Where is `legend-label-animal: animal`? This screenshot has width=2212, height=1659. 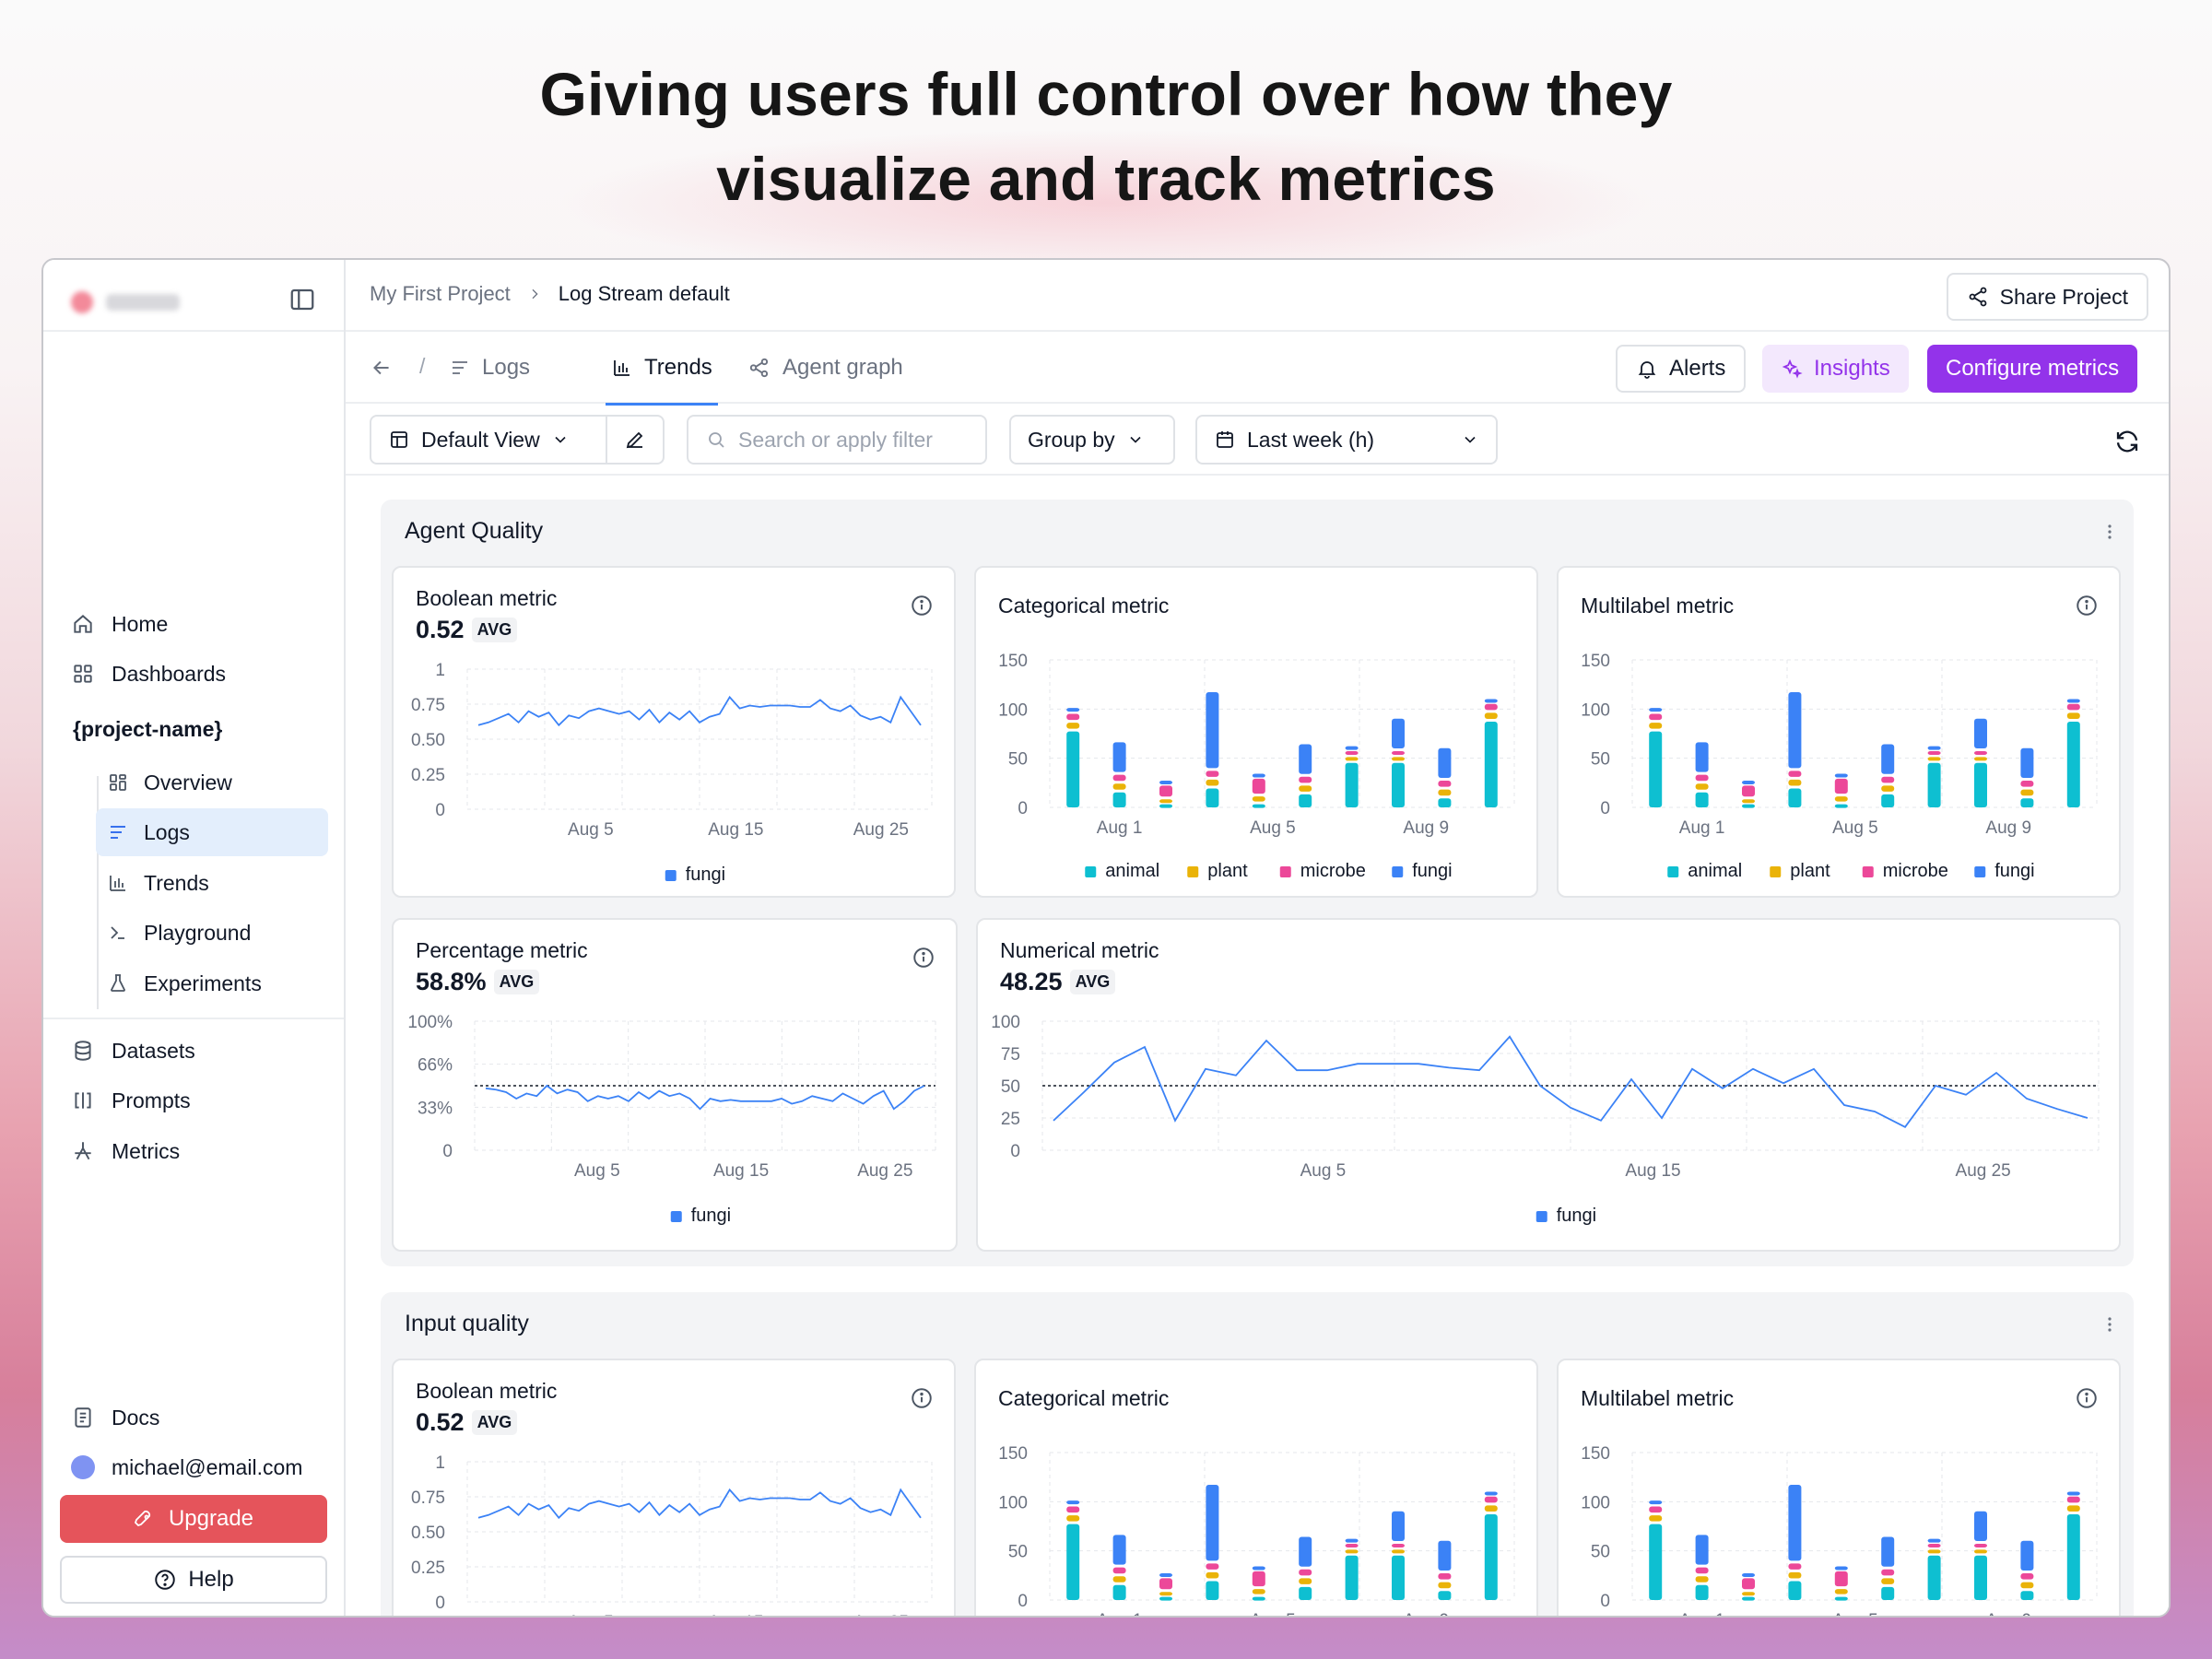
legend-label-animal: animal is located at coordinates (1132, 871).